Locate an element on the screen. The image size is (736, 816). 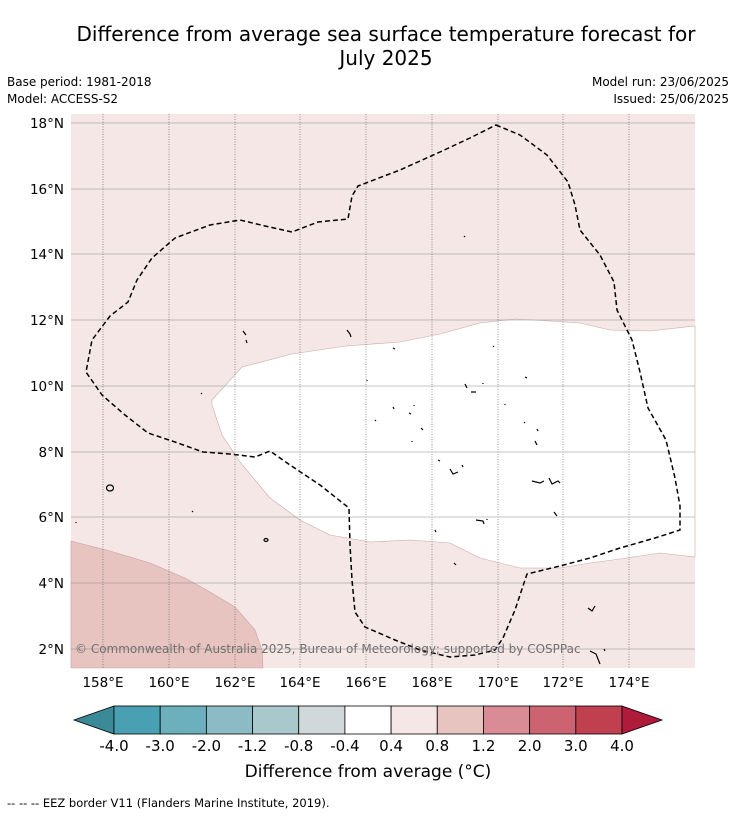
colorbar-tick-label: 3.0 is located at coordinates (576, 746).